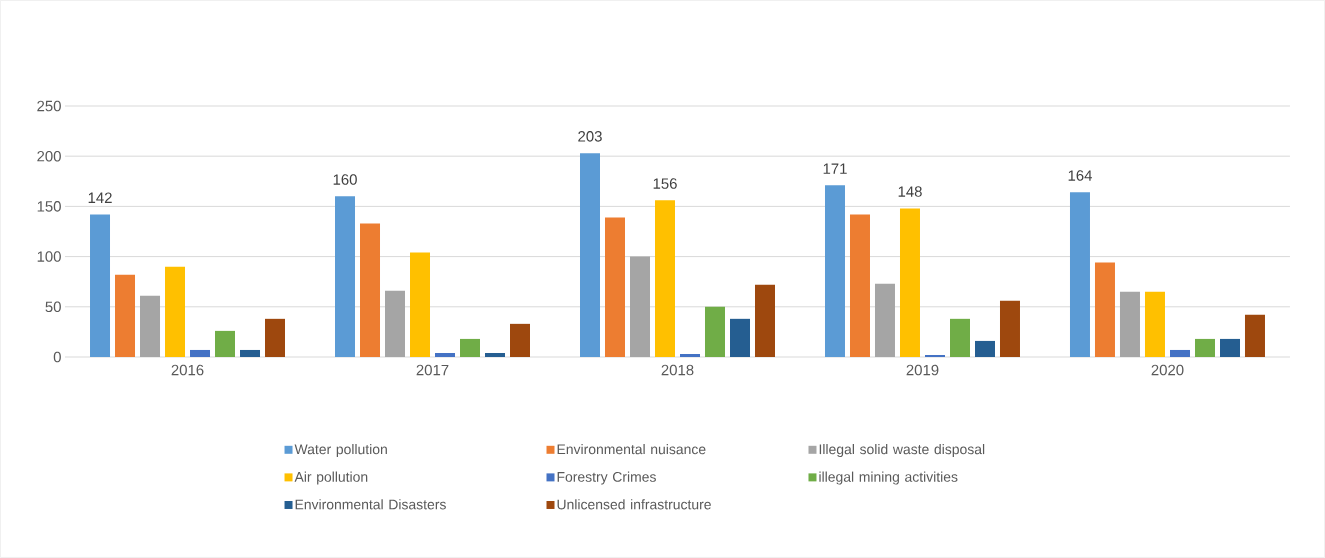 The image size is (1325, 558). I want to click on y-tick-label: 50, so click(53, 307).